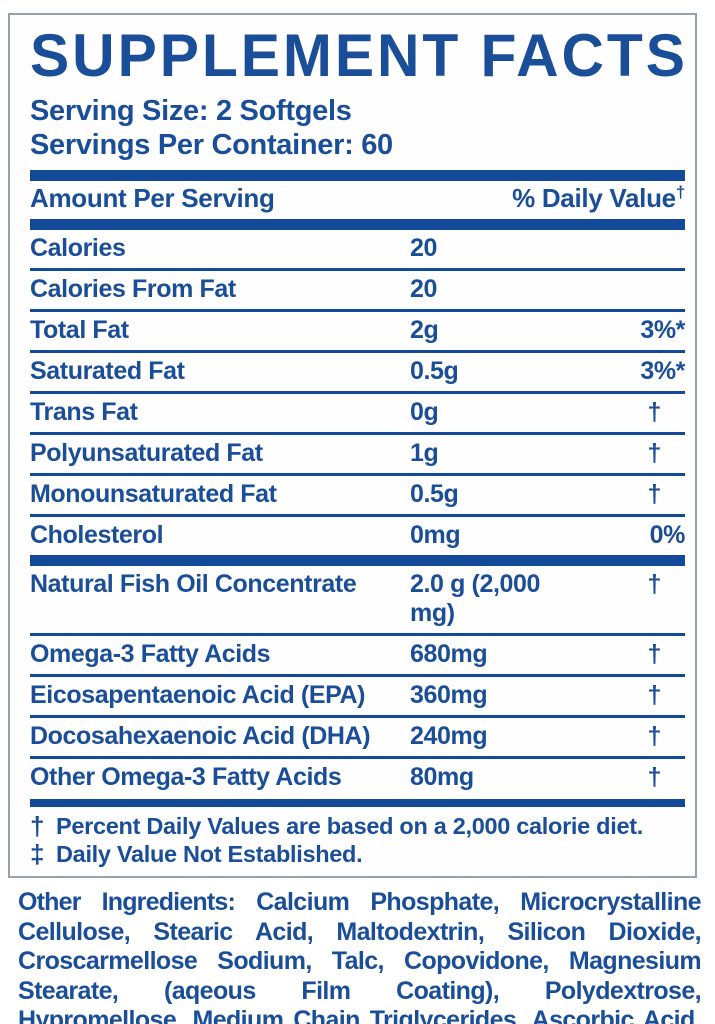  Describe the element at coordinates (193, 584) in the screenshot. I see `nutrient-name: Natural Fish Oil Concentrate` at that location.